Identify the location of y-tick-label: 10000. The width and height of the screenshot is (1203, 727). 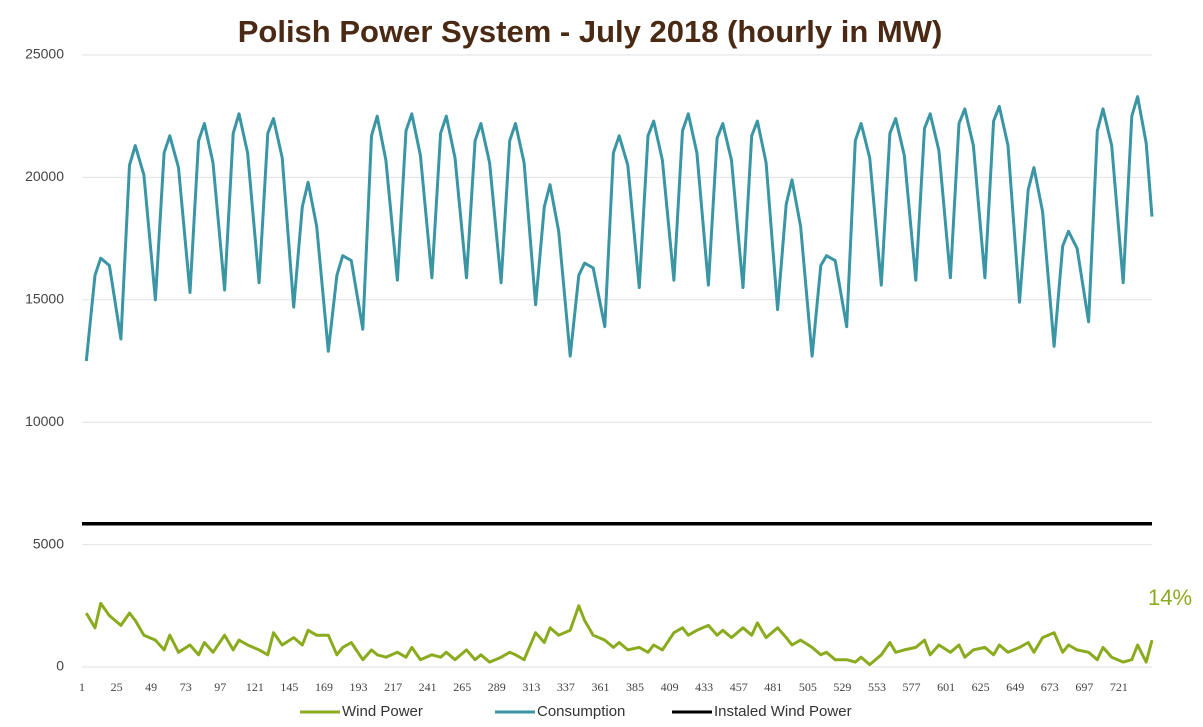
(44, 421).